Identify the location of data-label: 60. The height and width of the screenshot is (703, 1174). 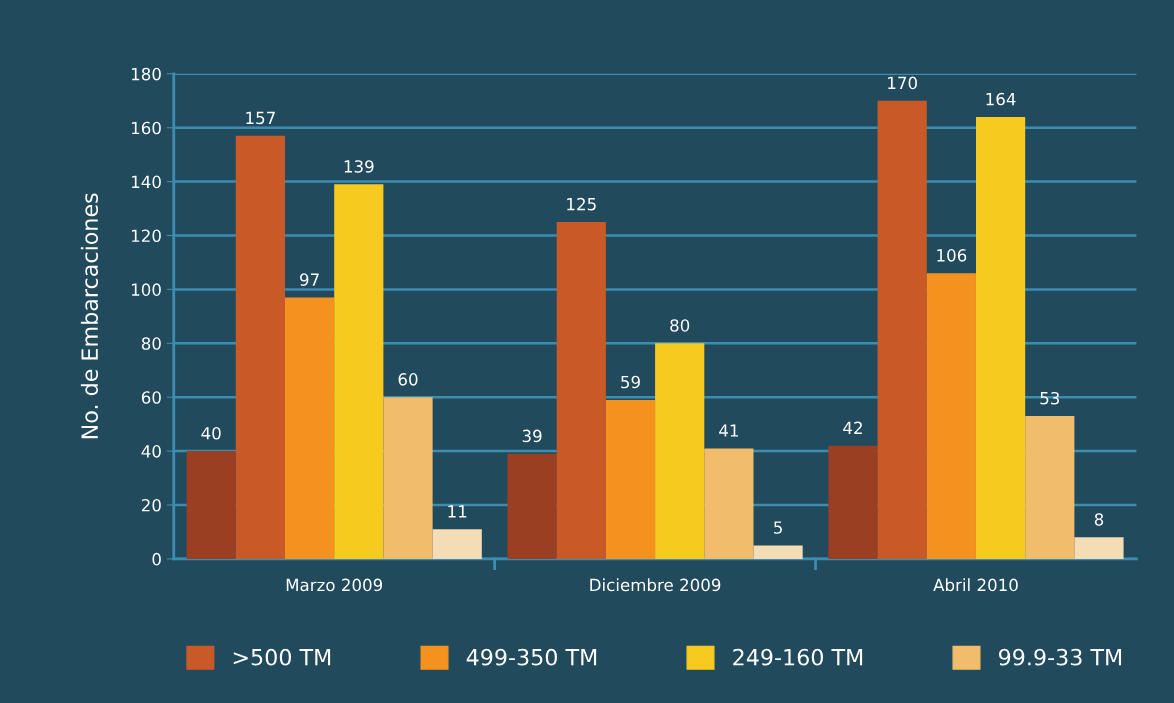
(408, 379).